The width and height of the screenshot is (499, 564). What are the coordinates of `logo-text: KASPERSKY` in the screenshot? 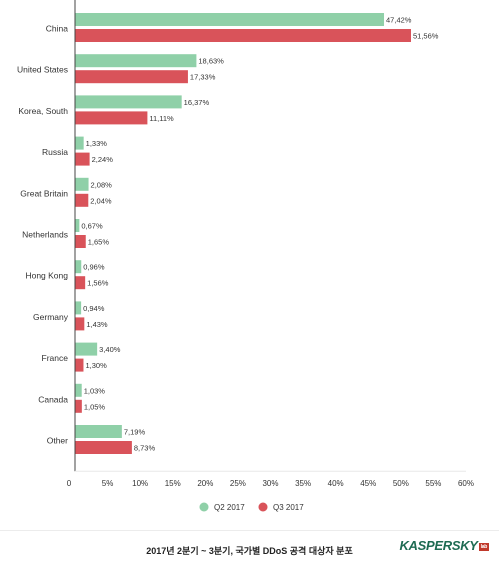 It's located at (438, 545).